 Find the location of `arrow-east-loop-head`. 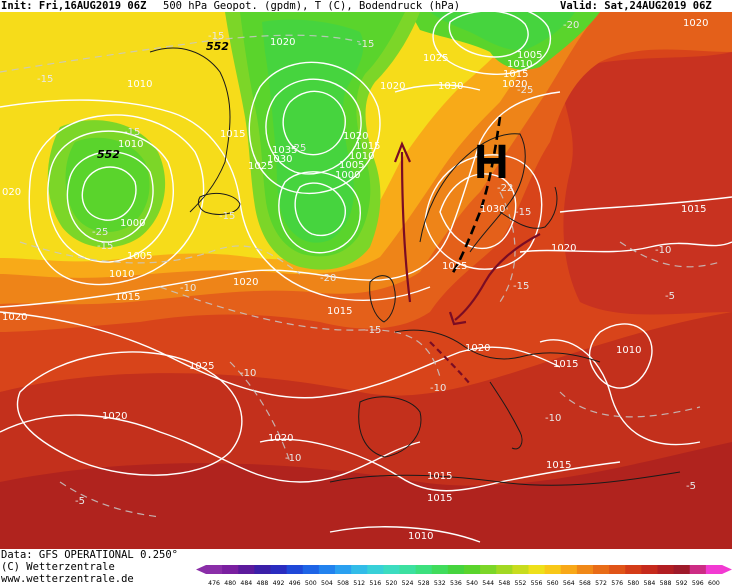

arrow-east-loop-head is located at coordinates (457, 318).